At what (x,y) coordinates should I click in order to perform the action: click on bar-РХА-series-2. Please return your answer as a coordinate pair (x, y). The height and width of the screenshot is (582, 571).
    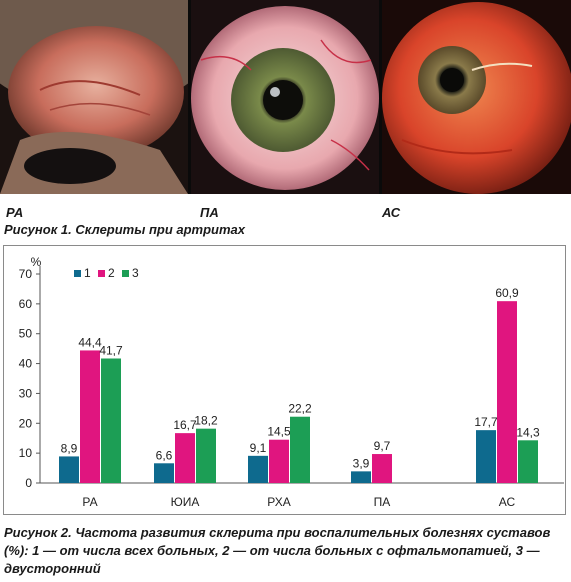
    Looking at the image, I should click on (279, 461).